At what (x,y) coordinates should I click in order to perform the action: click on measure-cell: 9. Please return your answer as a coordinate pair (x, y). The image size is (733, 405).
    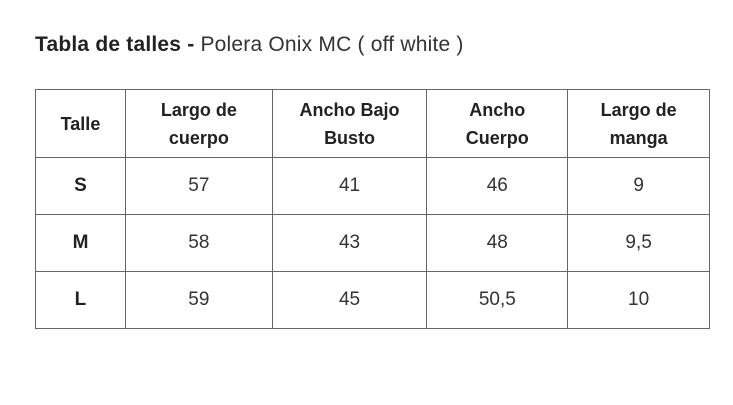
    Looking at the image, I should click on (638, 186).